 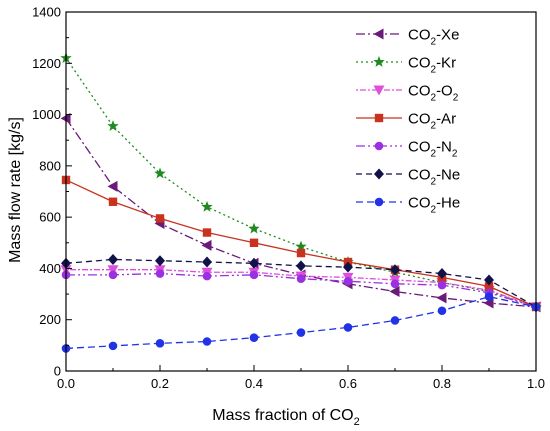 What do you see at coordinates (50, 268) in the screenshot?
I see `y-tick-label: 400` at bounding box center [50, 268].